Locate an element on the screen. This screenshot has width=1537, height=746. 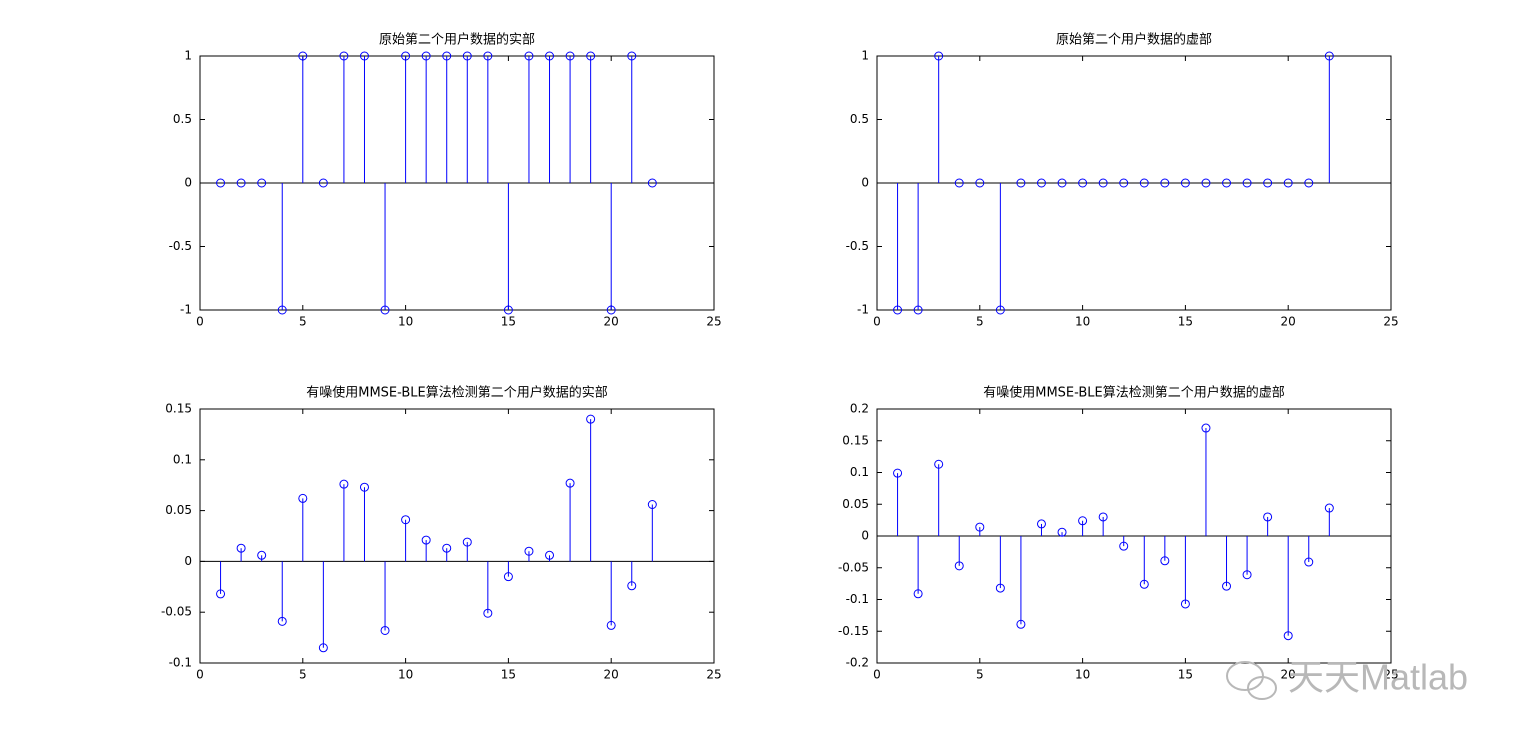
watermark-icon is located at coordinates (1251, 680).